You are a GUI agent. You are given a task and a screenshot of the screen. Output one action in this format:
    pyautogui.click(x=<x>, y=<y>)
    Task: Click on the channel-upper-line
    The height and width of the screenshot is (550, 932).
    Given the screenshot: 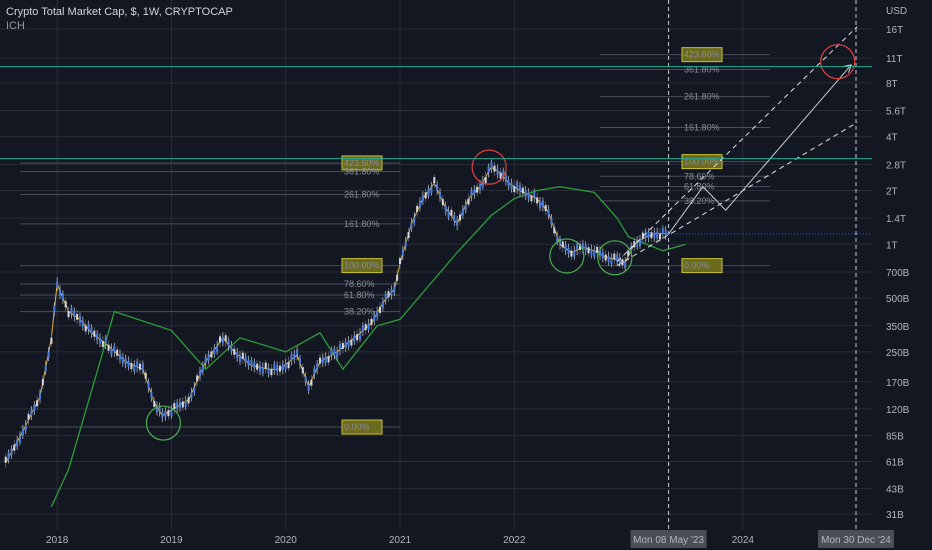 What is the action you would take?
    pyautogui.click(x=737, y=144)
    